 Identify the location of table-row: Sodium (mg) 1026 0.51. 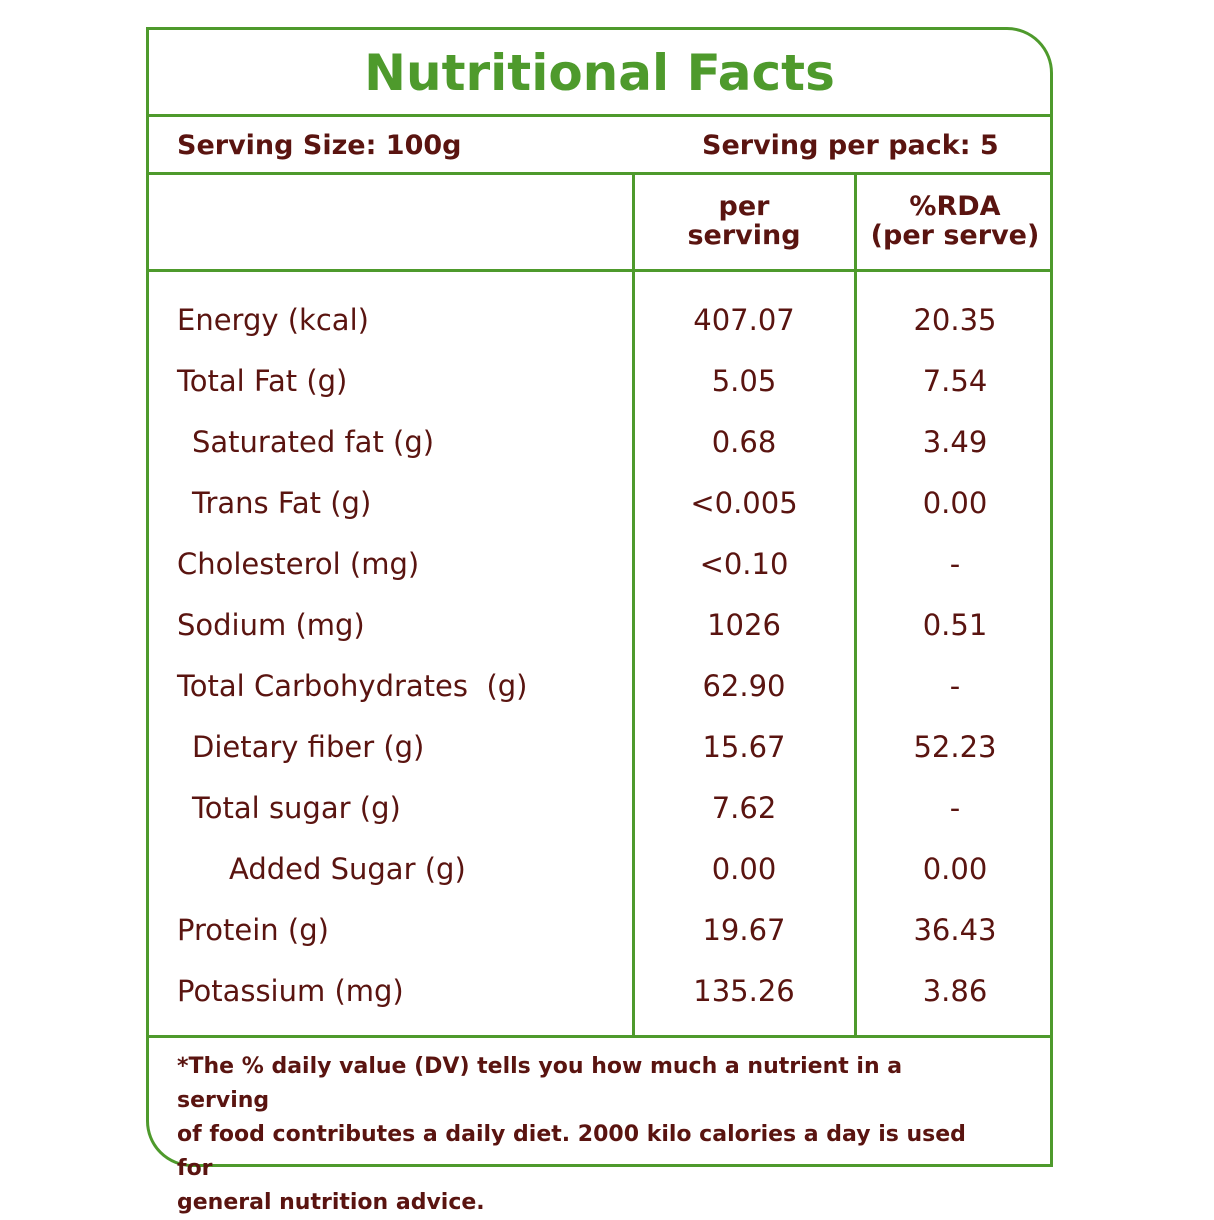
(599, 625).